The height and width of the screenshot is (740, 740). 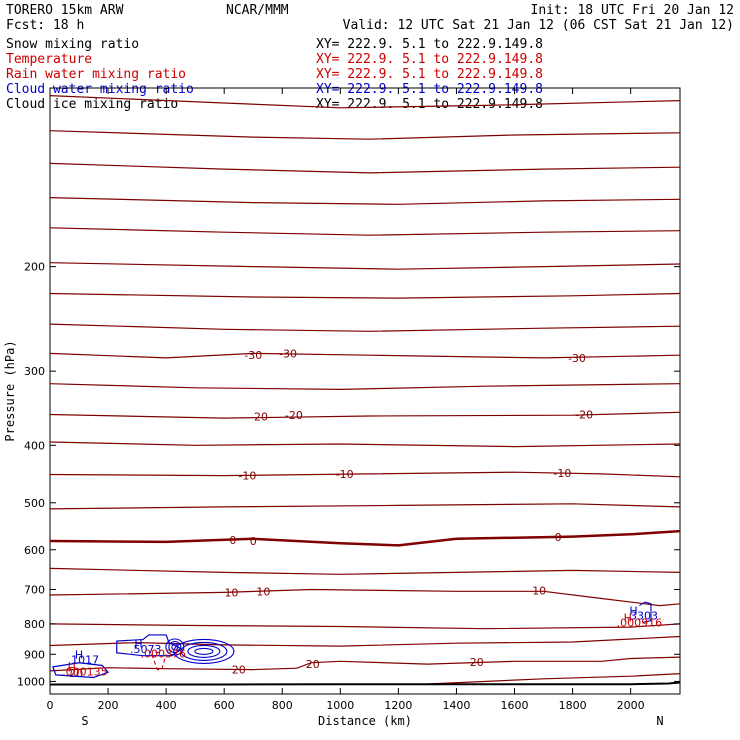 I want to click on y-tick-label: 1000, so click(x=31, y=681).